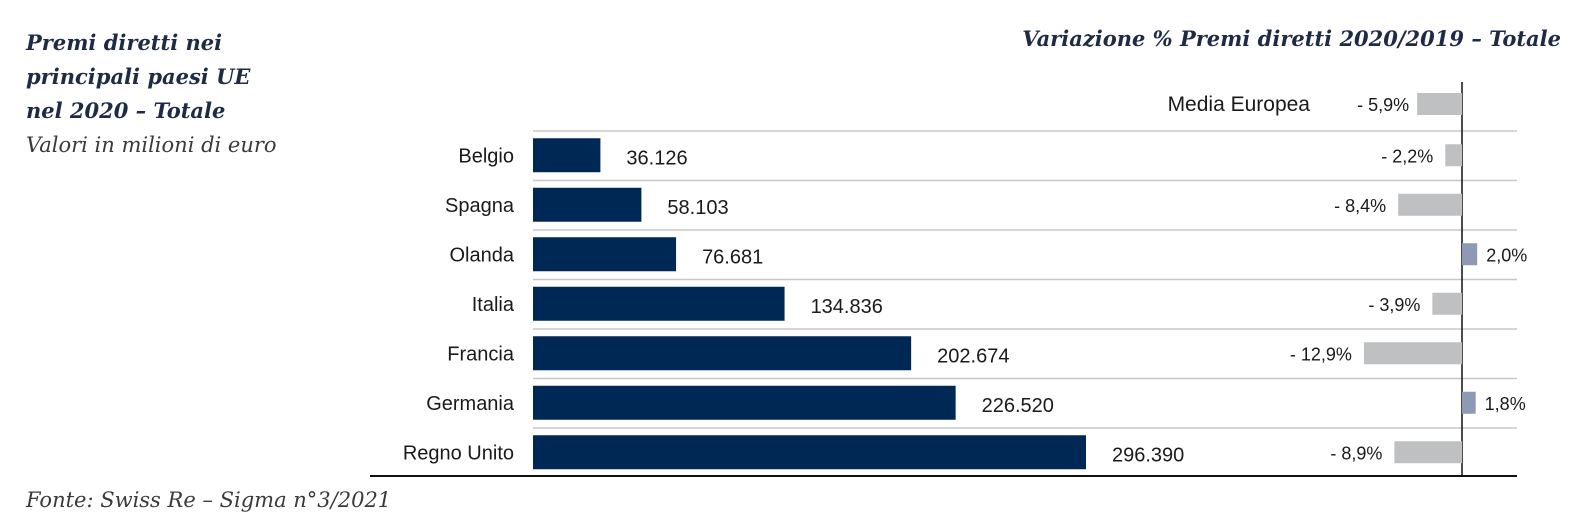 Image resolution: width=1575 pixels, height=530 pixels. I want to click on premi-value-label: 202.674, so click(973, 356).